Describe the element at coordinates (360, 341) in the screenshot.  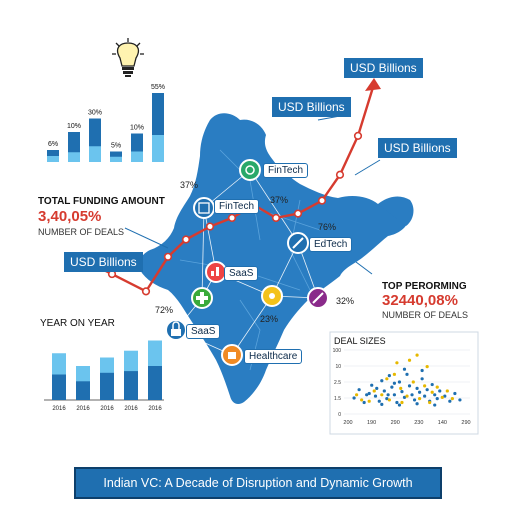
I see `scatter-title: DEAL SIZES` at that location.